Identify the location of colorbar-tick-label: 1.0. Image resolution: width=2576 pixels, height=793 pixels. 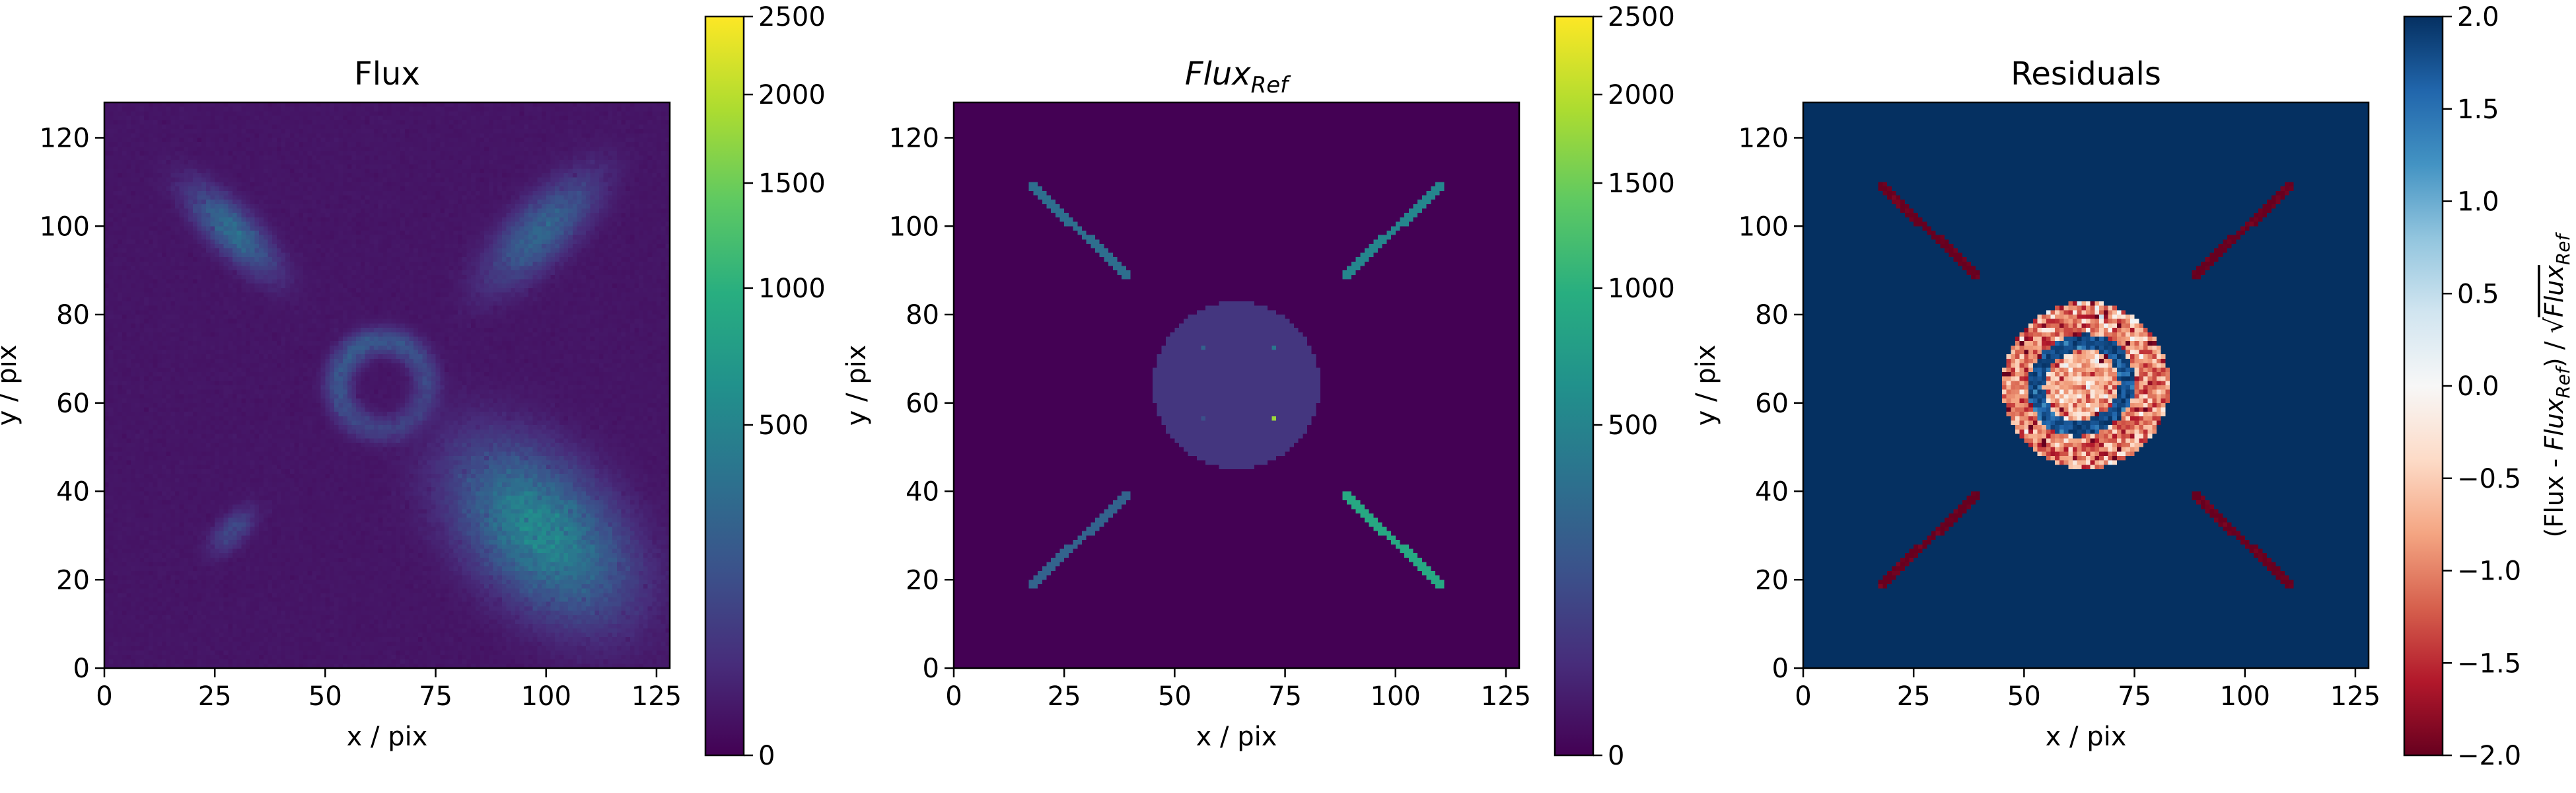
(2478, 202).